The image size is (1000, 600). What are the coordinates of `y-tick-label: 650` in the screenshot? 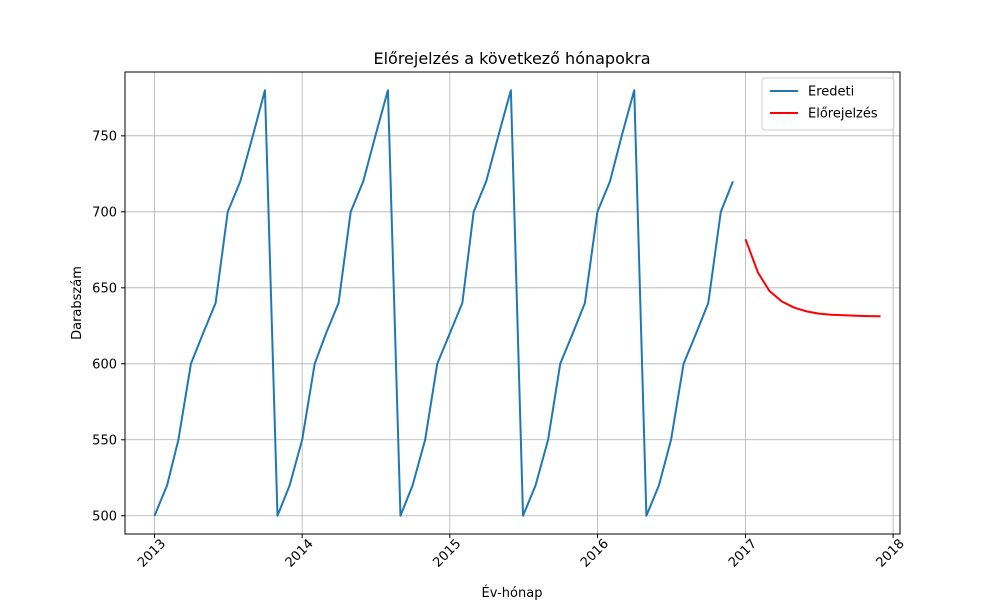 It's located at (104, 288).